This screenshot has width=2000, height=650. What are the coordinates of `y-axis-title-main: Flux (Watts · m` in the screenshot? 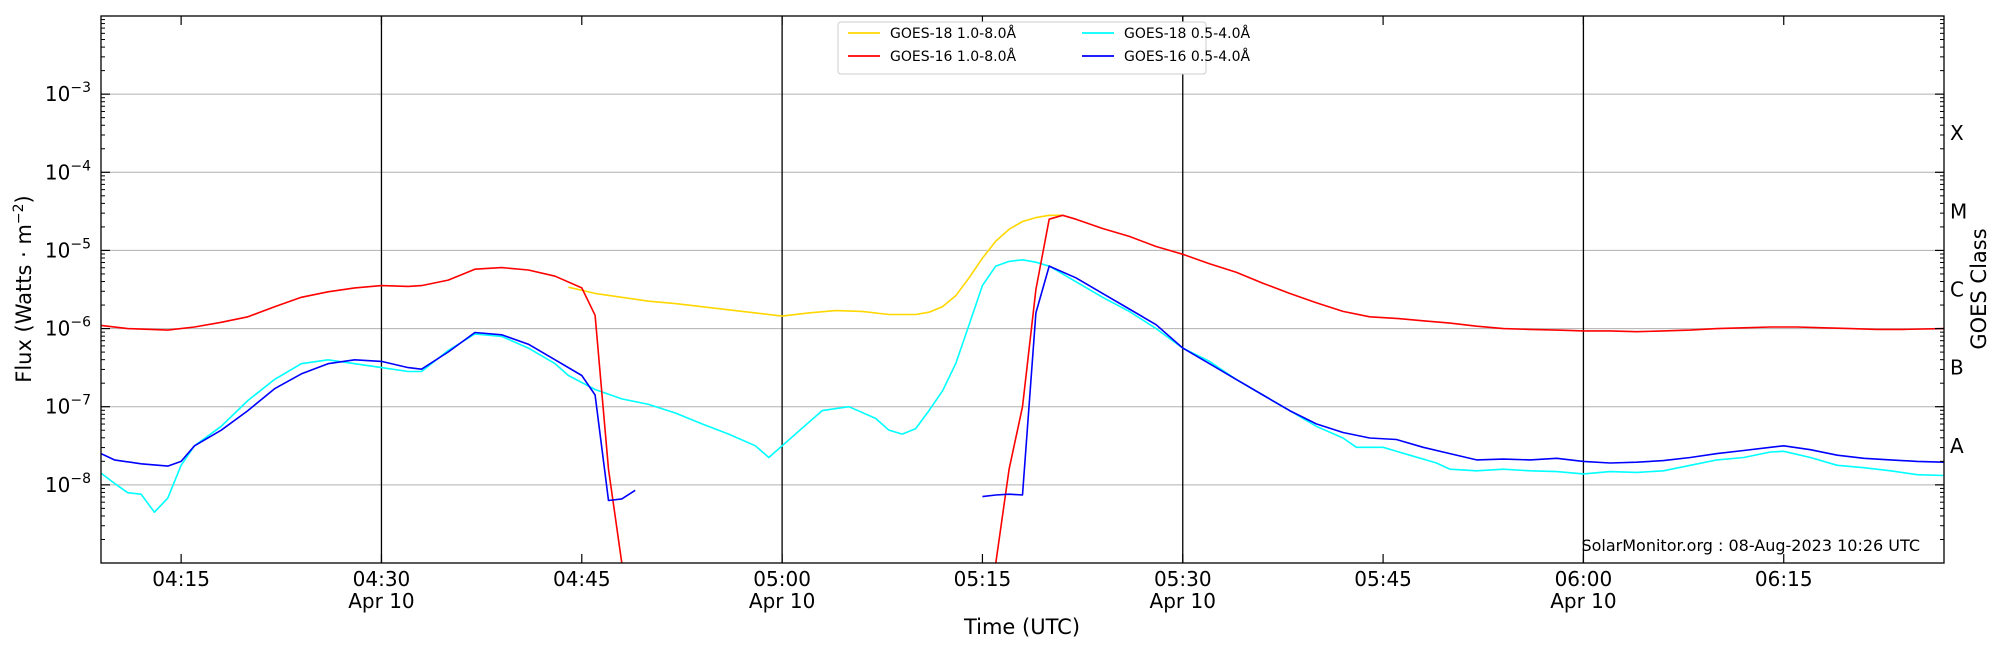 It's located at (24, 303).